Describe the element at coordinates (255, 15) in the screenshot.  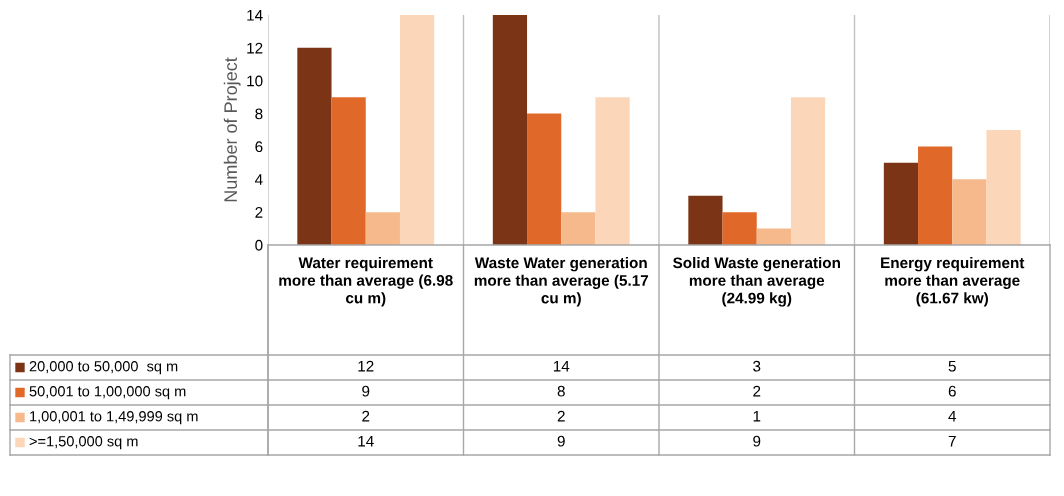
I see `y-tick-label: 14` at that location.